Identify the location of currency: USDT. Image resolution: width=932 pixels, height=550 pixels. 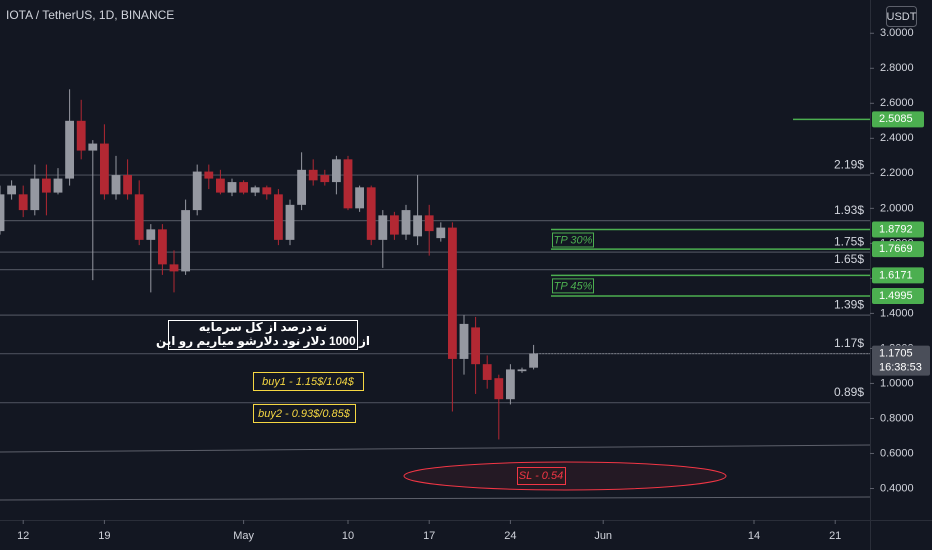
(902, 17).